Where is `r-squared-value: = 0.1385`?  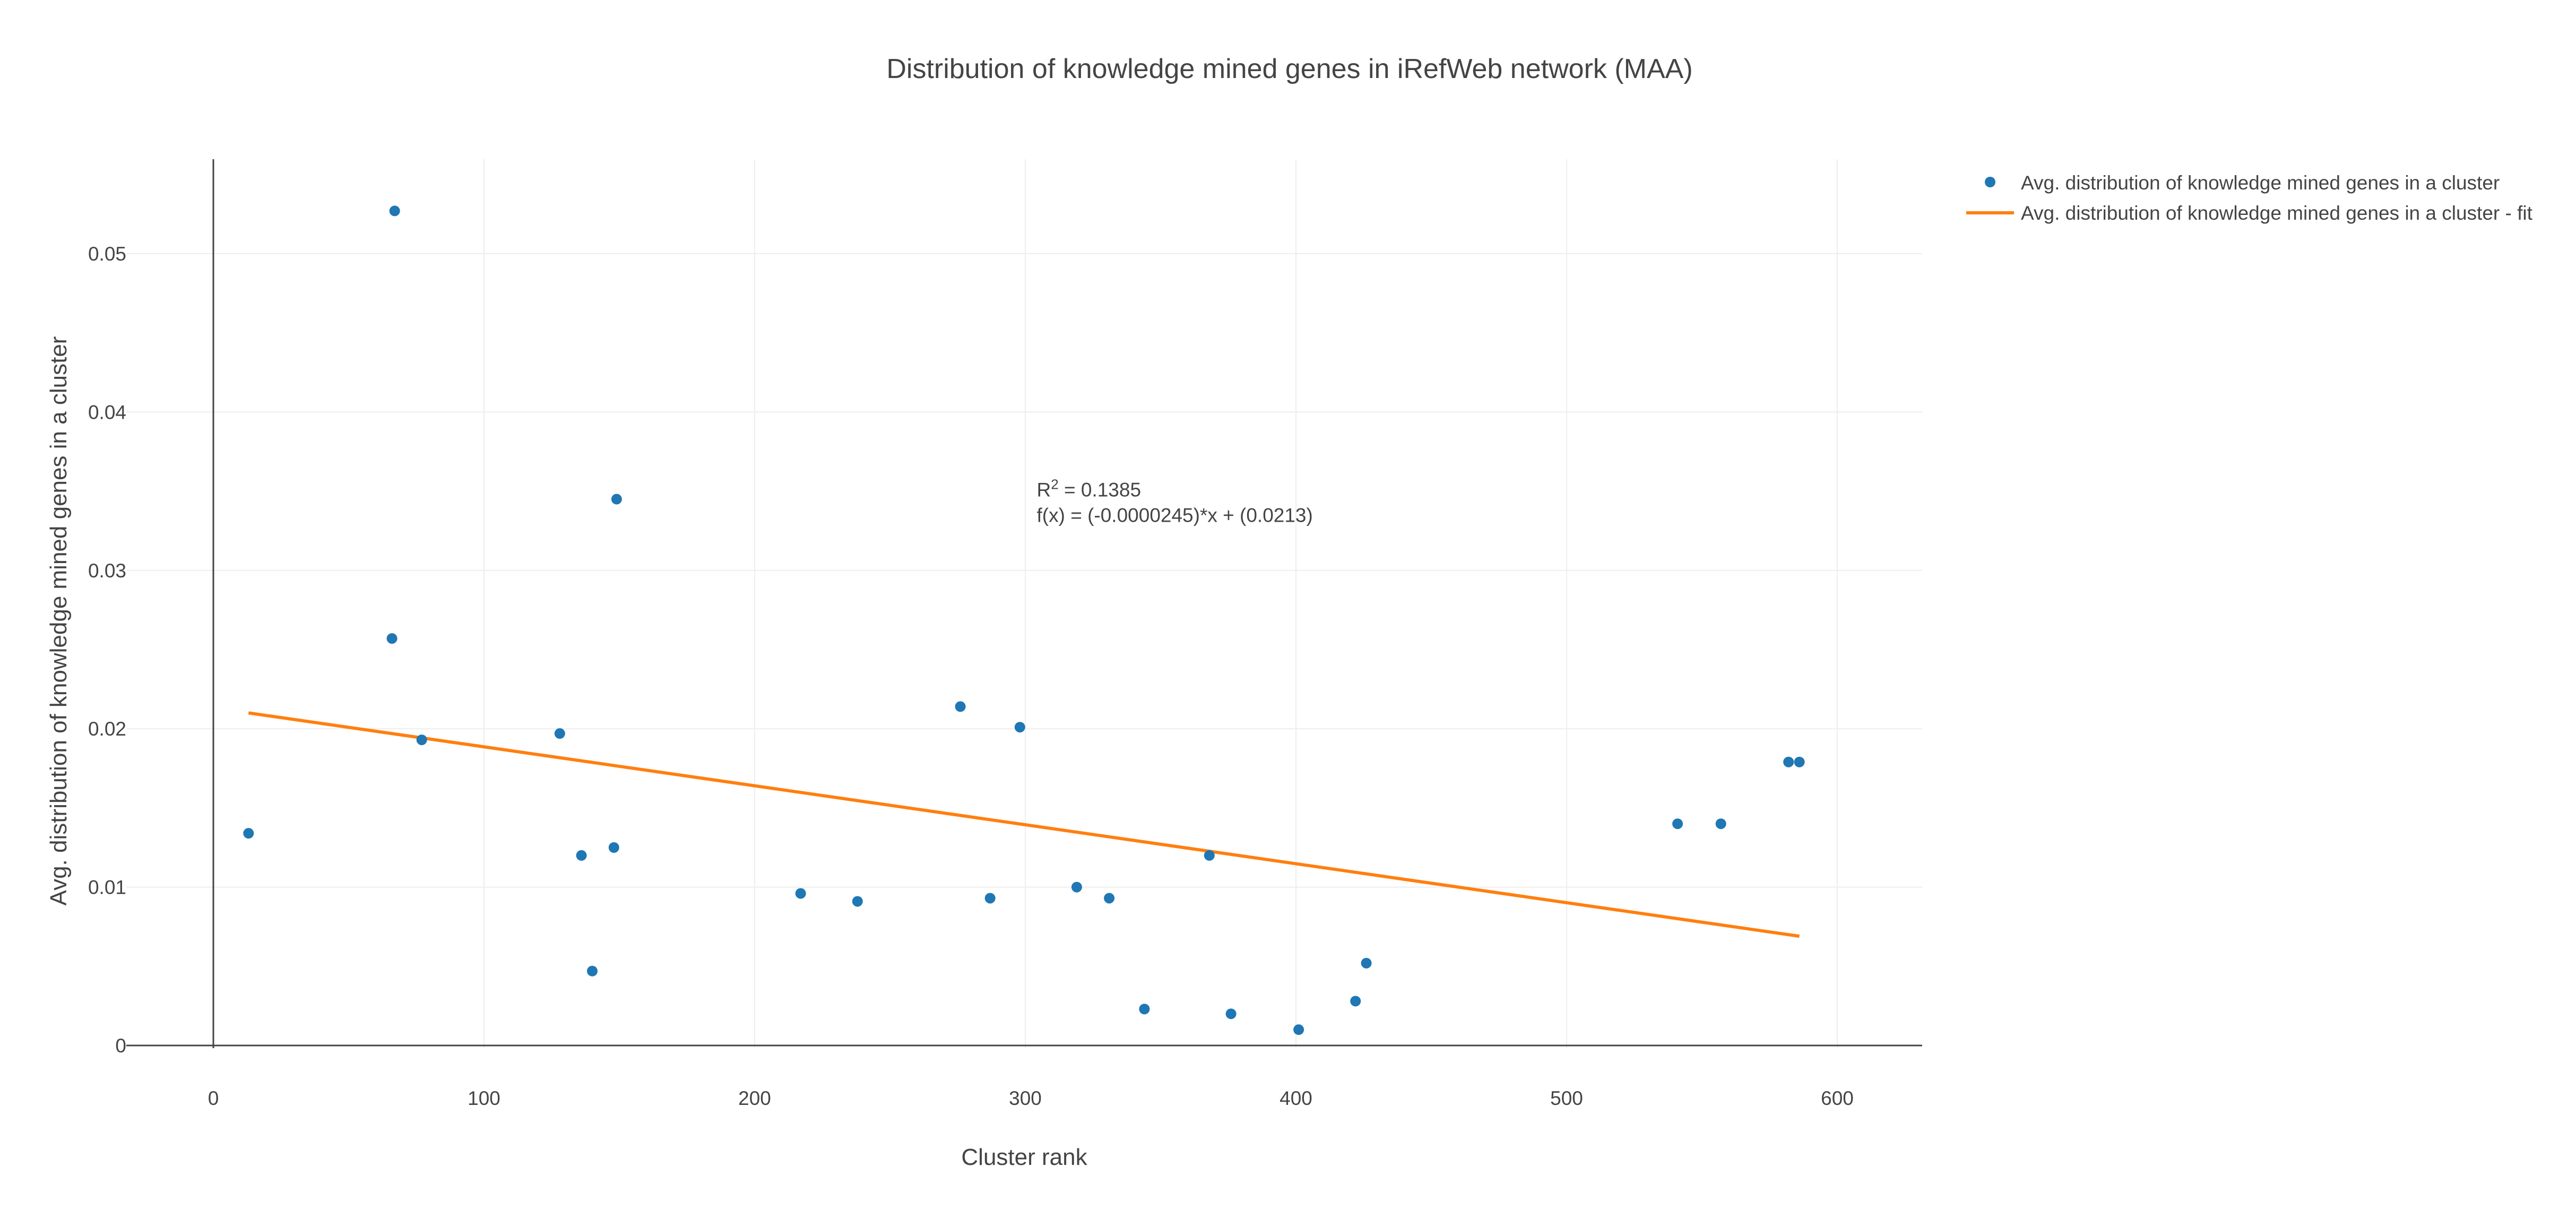 r-squared-value: = 0.1385 is located at coordinates (1100, 490).